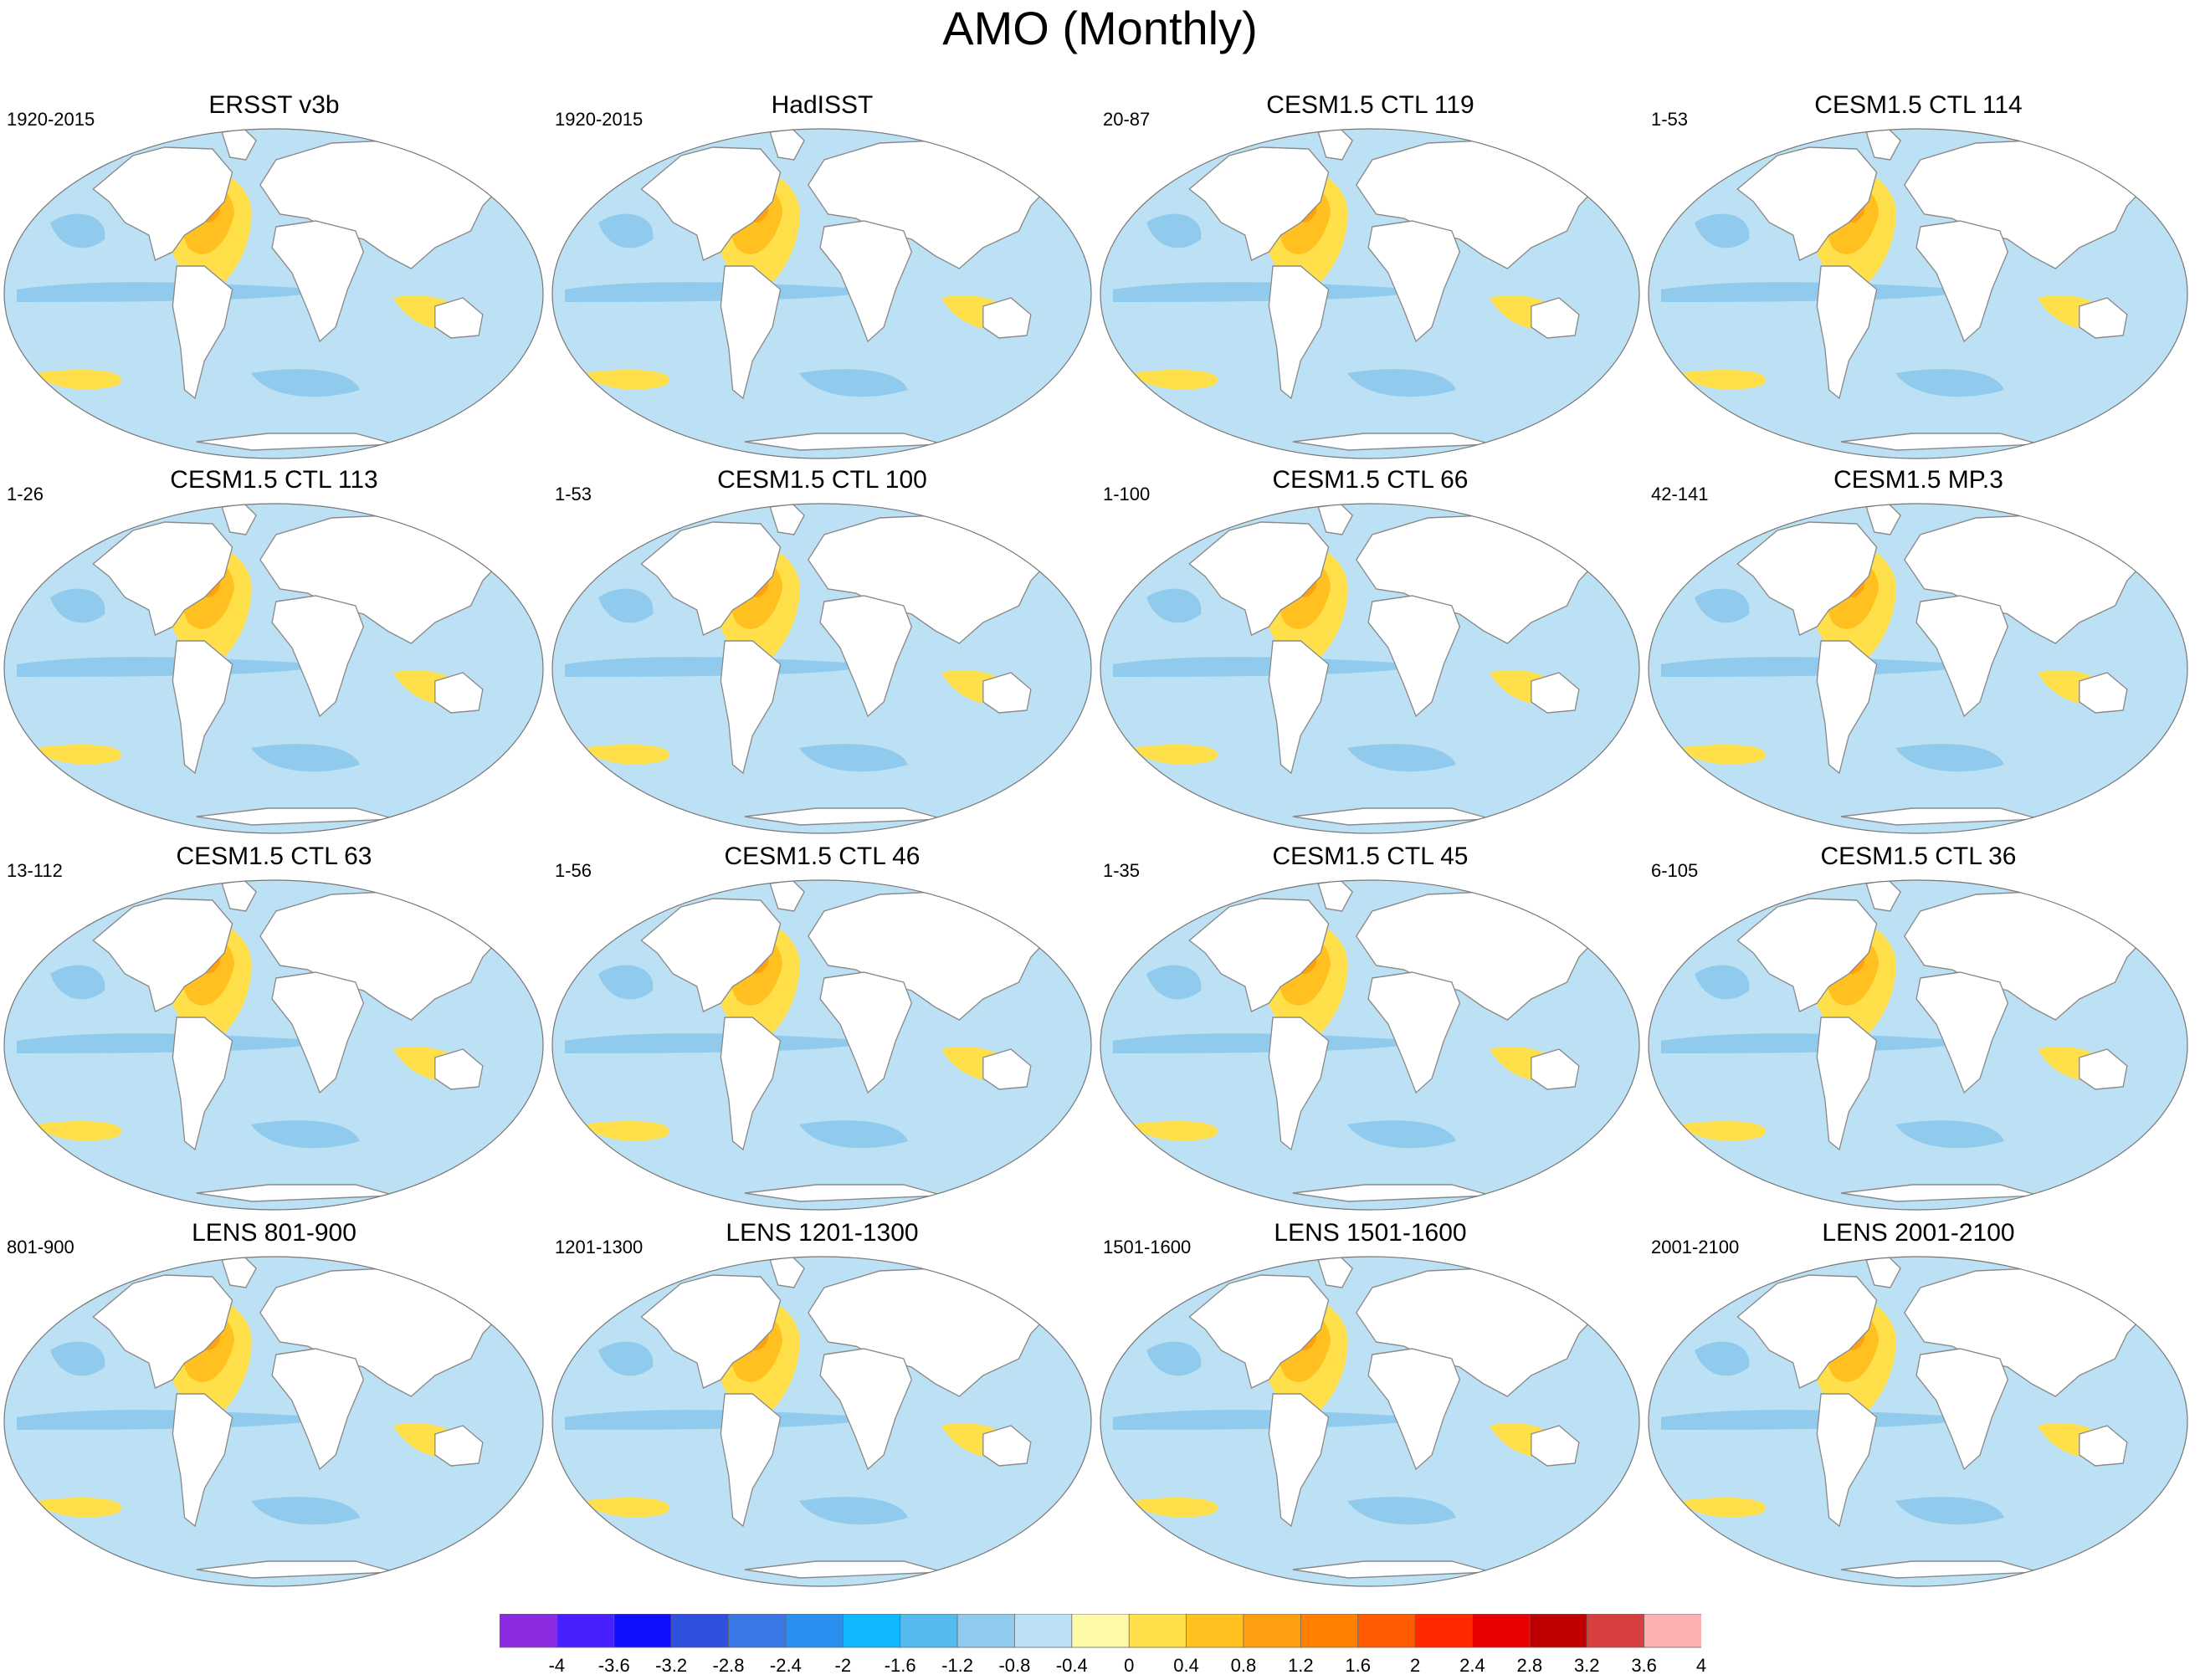  I want to click on panel-title: CESM1.5 CTL 63, so click(274, 856).